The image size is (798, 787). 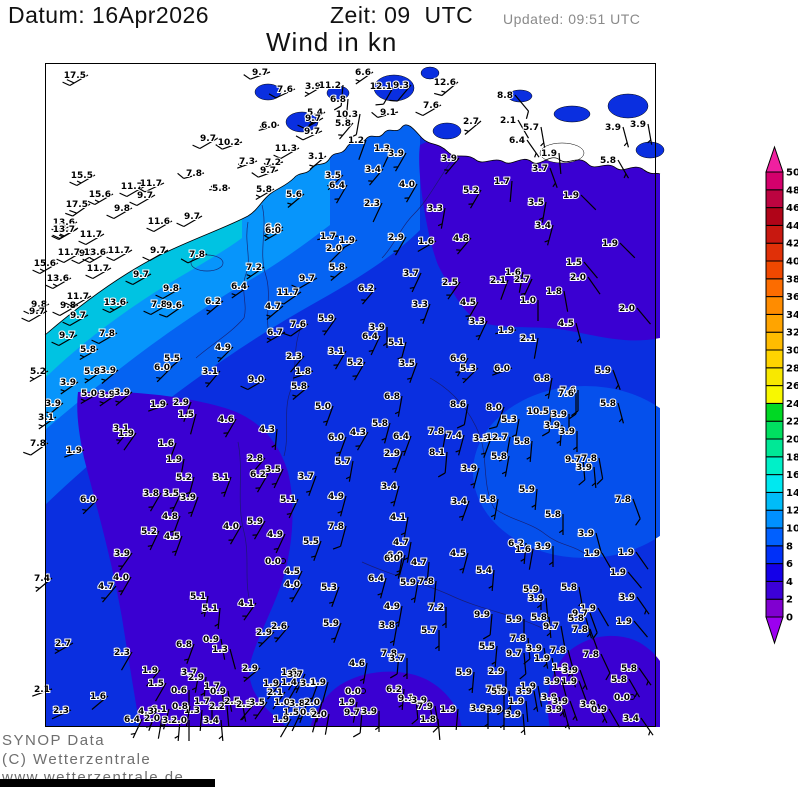 What do you see at coordinates (214, 647) in the screenshot?
I see `station-barb: 0.9` at bounding box center [214, 647].